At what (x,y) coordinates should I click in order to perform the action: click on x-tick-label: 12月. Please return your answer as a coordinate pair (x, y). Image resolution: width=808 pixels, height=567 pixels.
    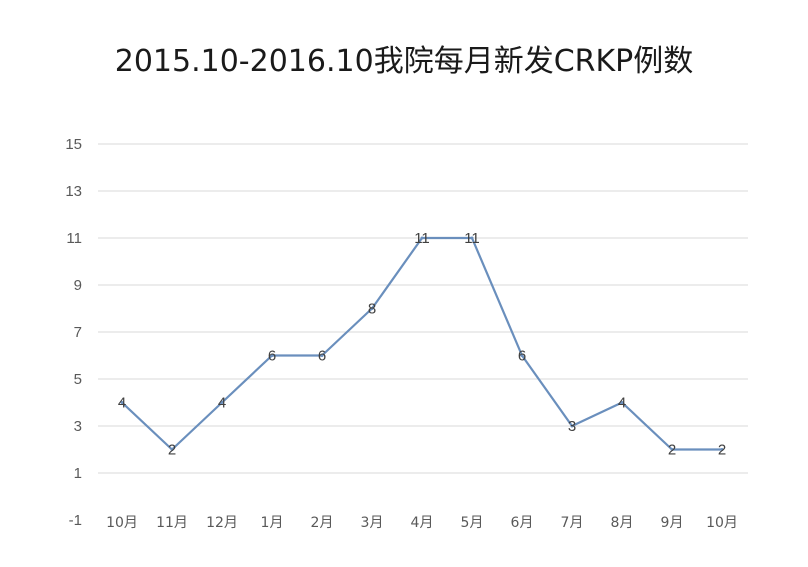
    Looking at the image, I should click on (222, 523).